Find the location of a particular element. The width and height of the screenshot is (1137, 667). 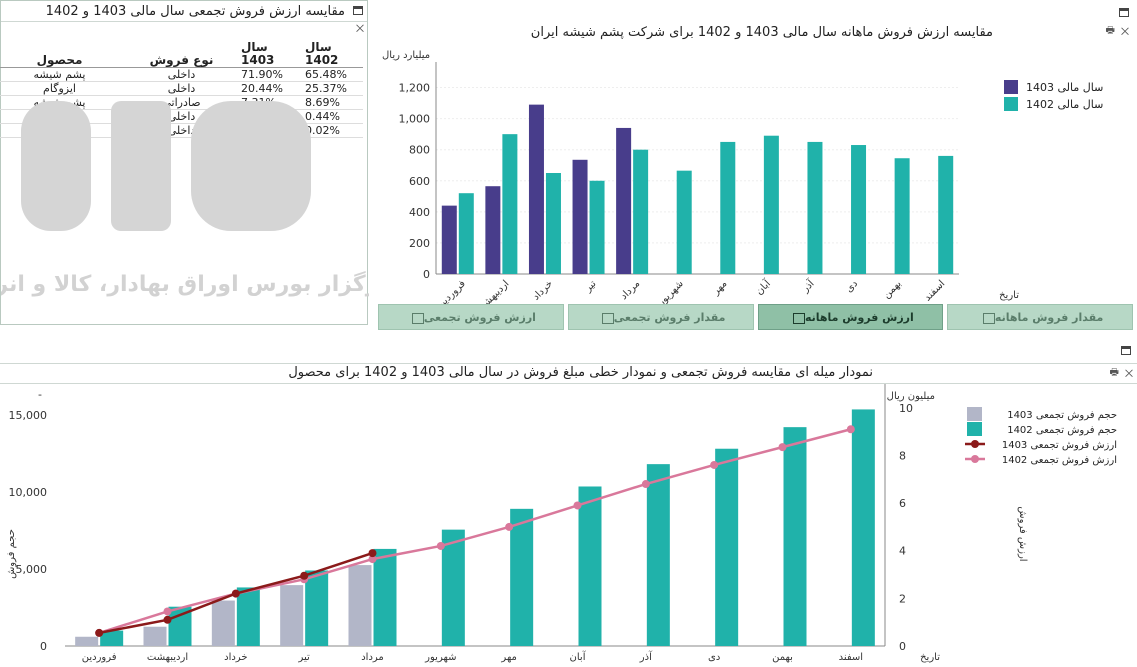

x-tick-label: آذر is located at coordinates (807, 285).